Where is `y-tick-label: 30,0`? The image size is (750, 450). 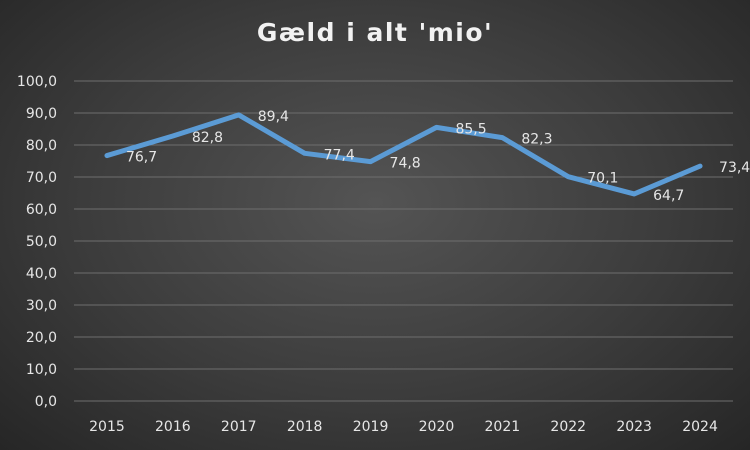 y-tick-label: 30,0 is located at coordinates (41, 306).